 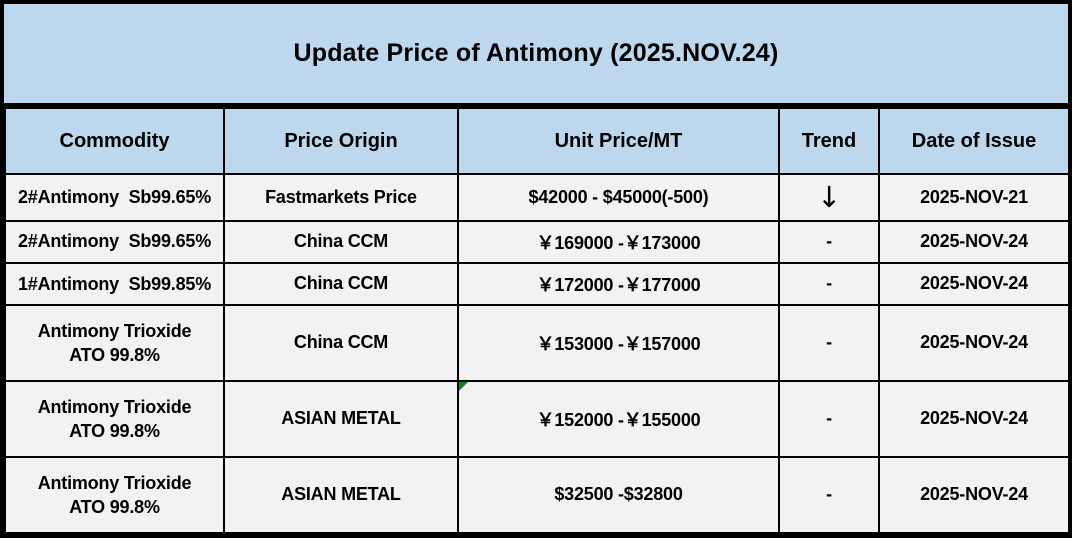 What do you see at coordinates (618, 197) in the screenshot?
I see `cell-unit-price: $42000 - $45000(-500)` at bounding box center [618, 197].